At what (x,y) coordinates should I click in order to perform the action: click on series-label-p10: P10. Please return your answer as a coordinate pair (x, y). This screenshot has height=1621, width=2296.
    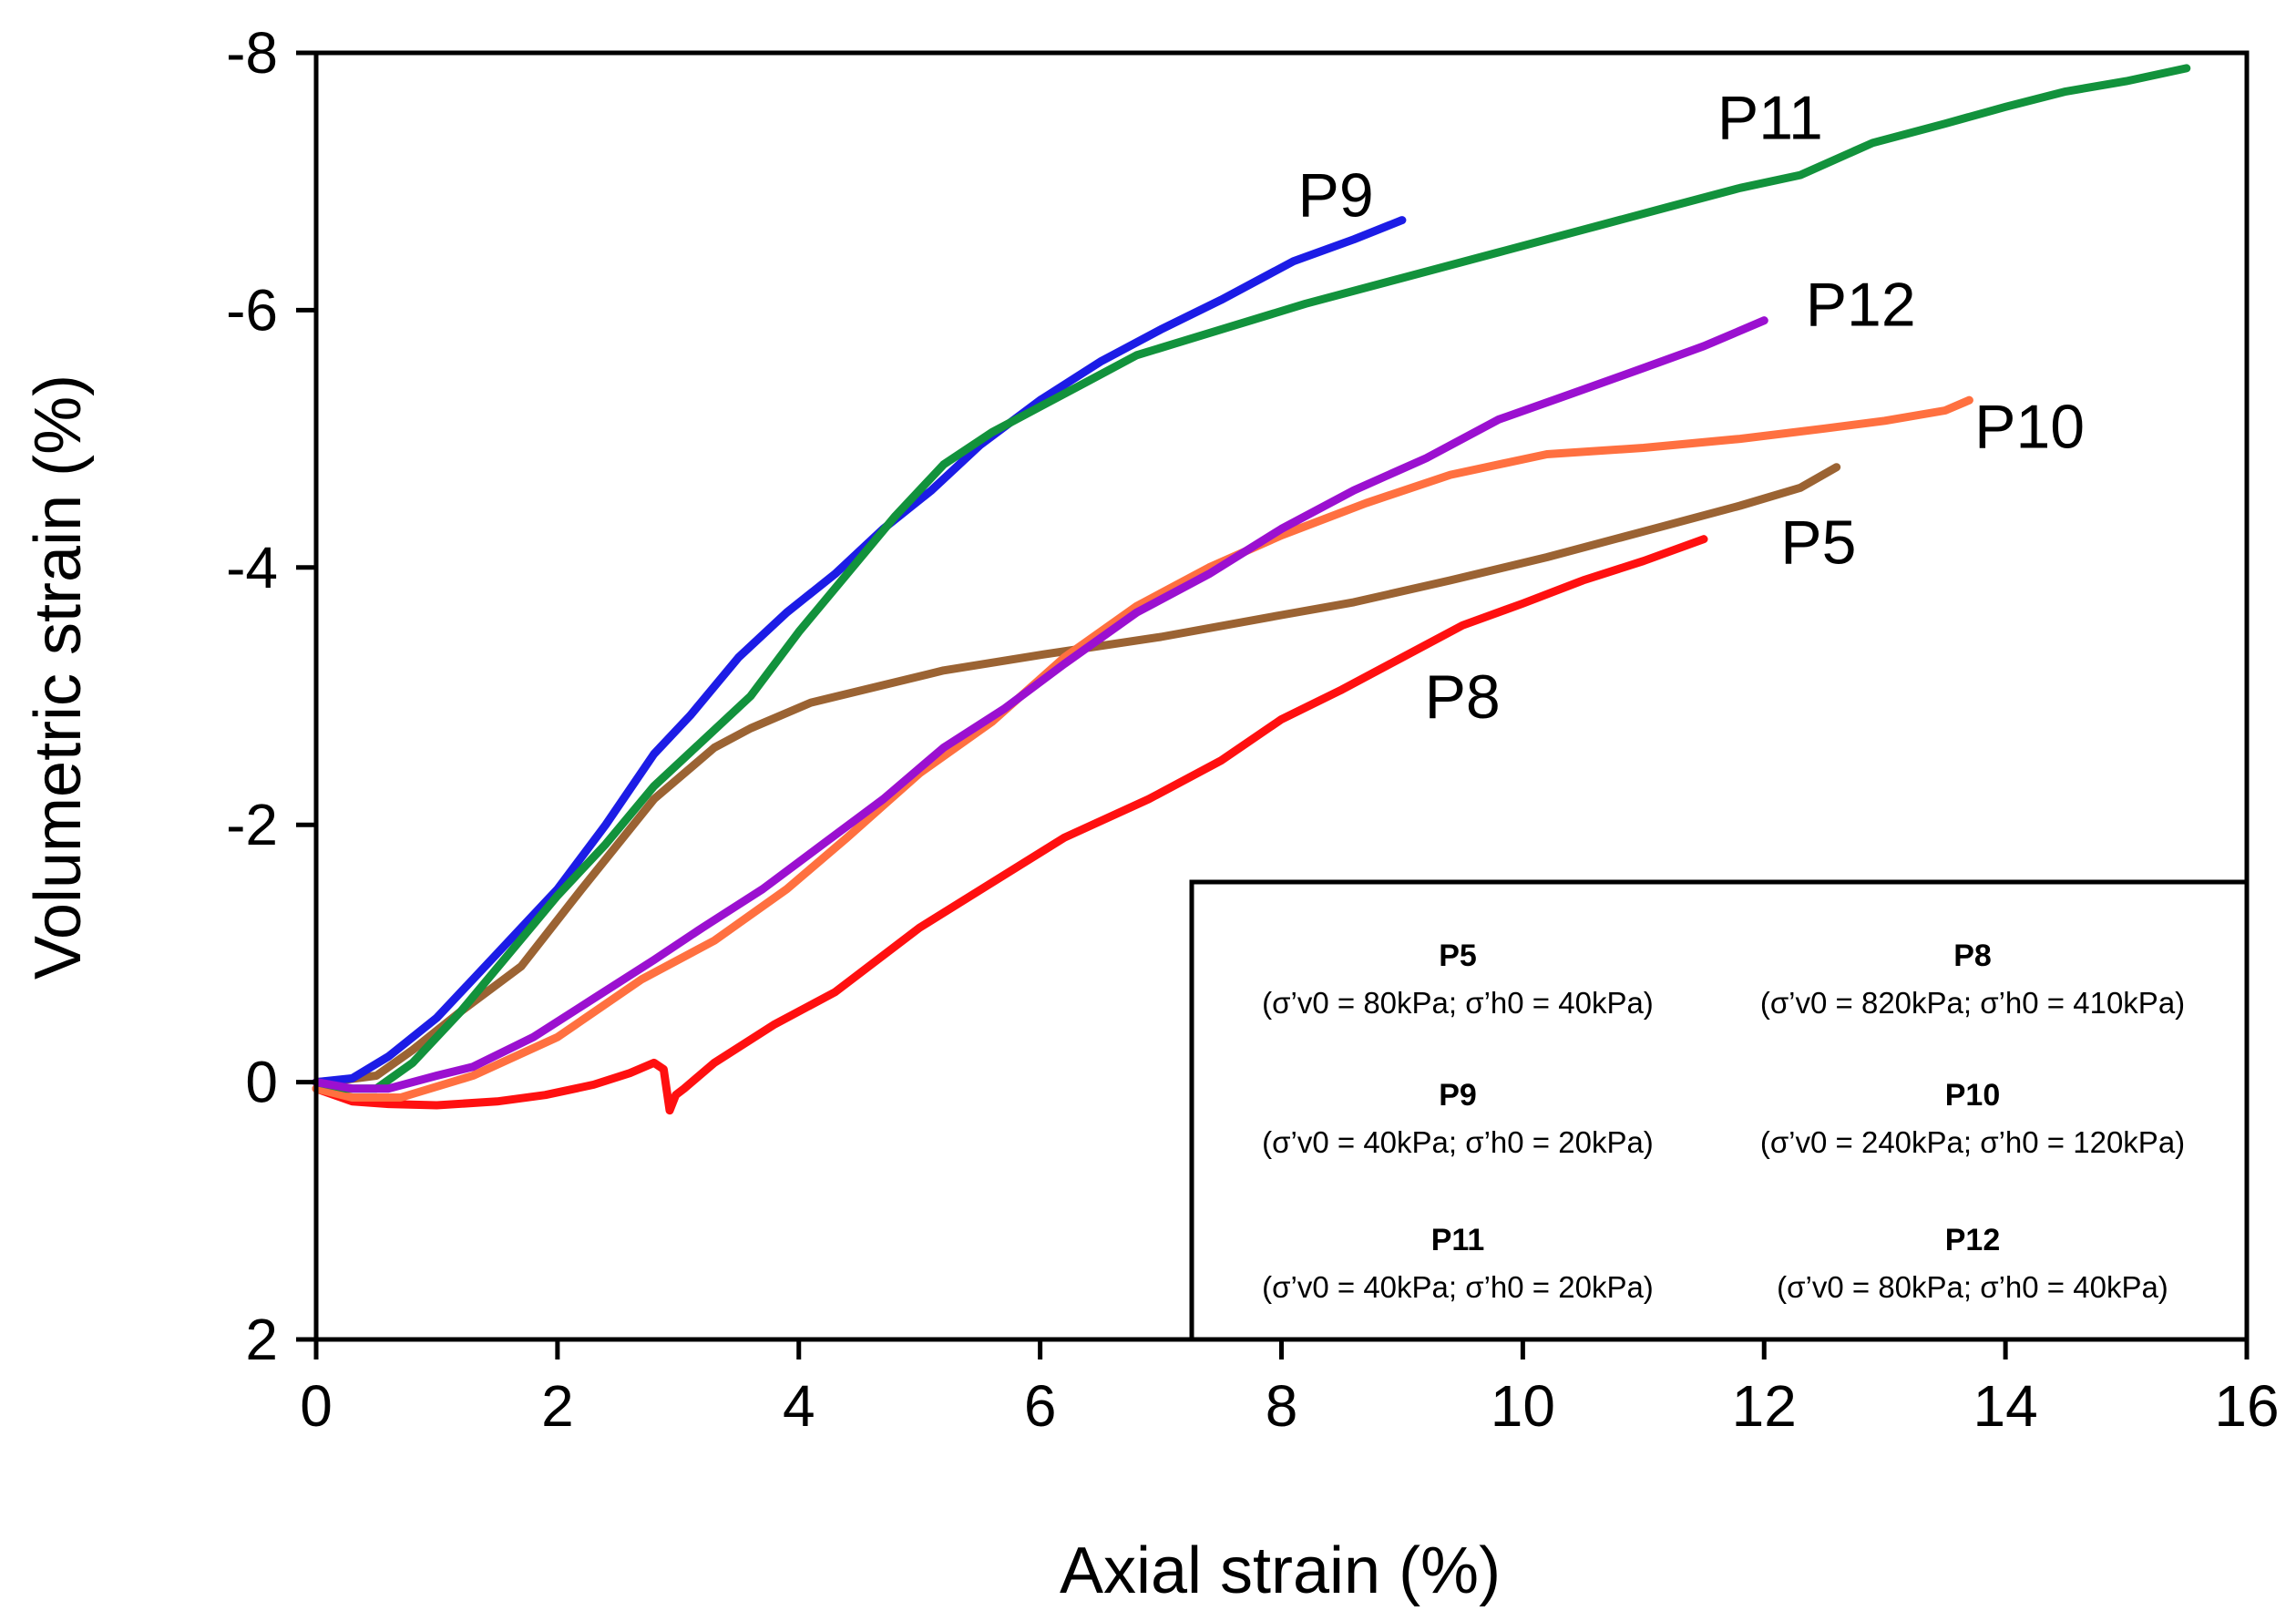
    Looking at the image, I should click on (2029, 426).